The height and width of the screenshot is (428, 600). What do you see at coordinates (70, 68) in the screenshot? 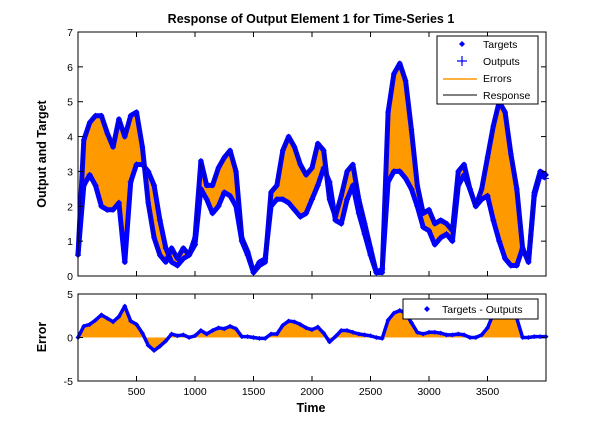
I see `top-ytick-label: 6` at bounding box center [70, 68].